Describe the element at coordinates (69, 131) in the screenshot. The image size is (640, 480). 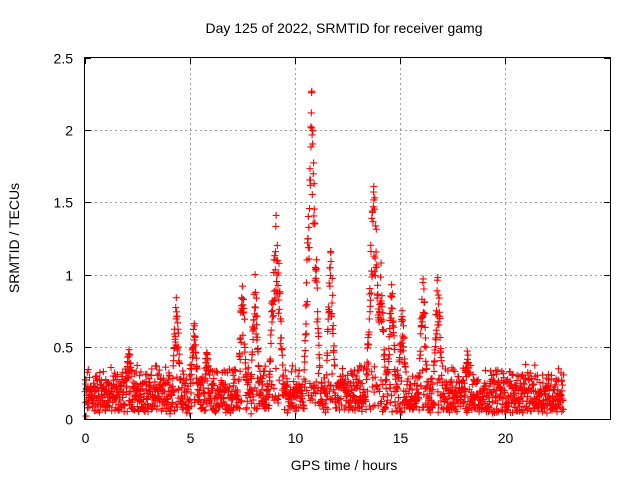
I see `y-tick-label: 2` at that location.